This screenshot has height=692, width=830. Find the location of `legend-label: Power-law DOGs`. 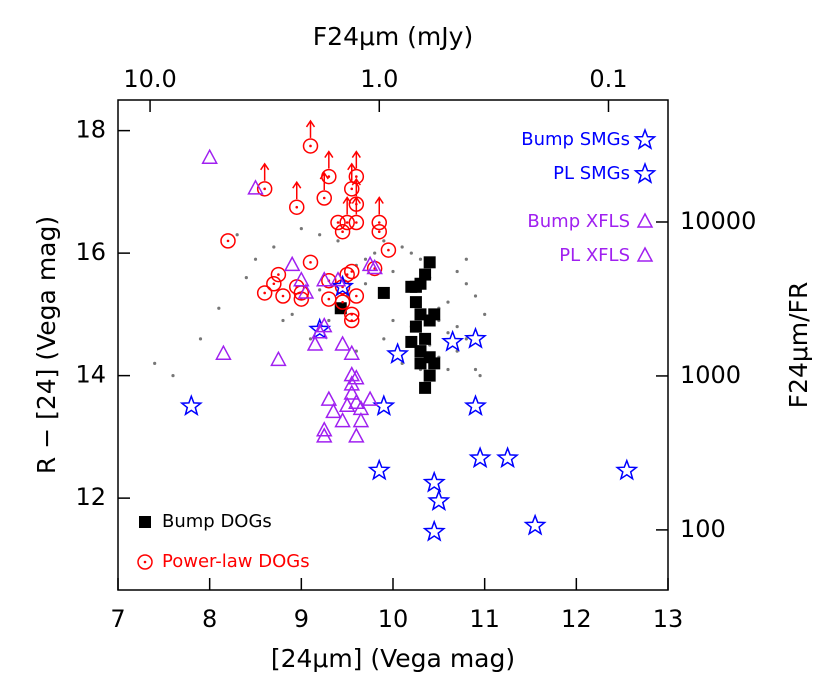

legend-label: Power-law DOGs is located at coordinates (236, 561).